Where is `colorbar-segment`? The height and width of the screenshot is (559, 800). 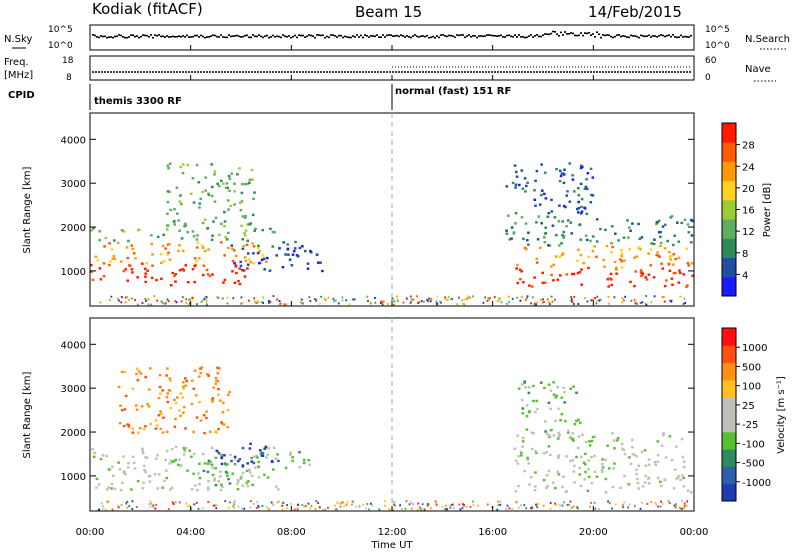
colorbar-segment is located at coordinates (729, 475).